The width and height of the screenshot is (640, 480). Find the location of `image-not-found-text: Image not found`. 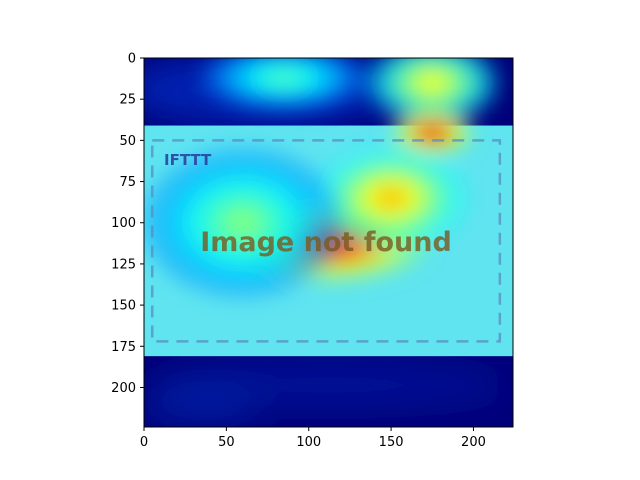

image-not-found-text: Image not found is located at coordinates (326, 242).